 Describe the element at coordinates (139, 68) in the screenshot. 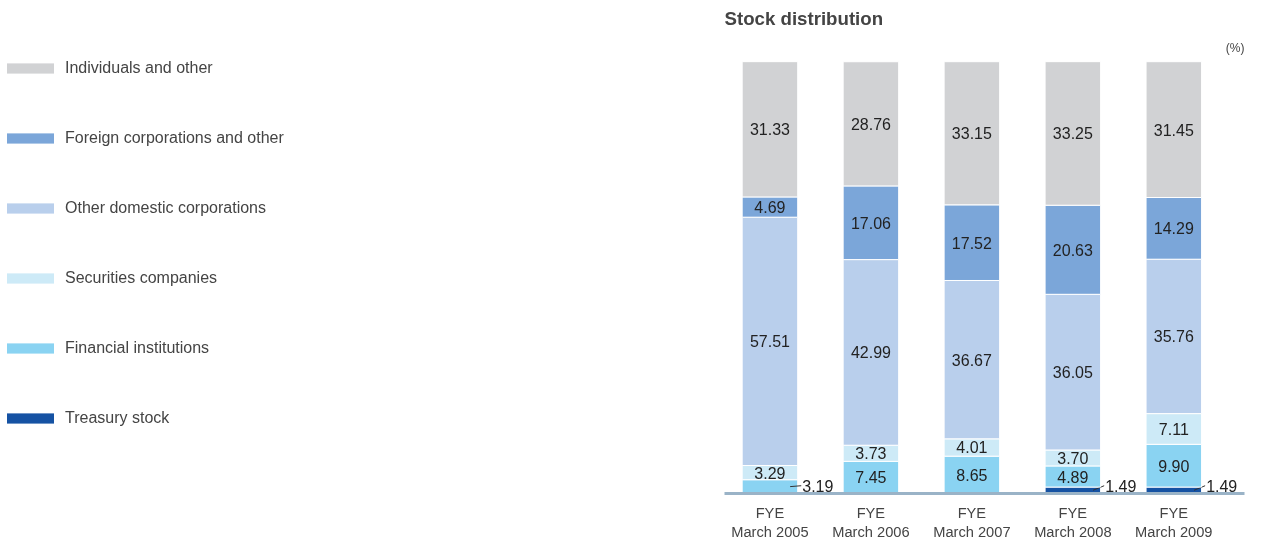

I see `legend-label: Individuals and other` at that location.